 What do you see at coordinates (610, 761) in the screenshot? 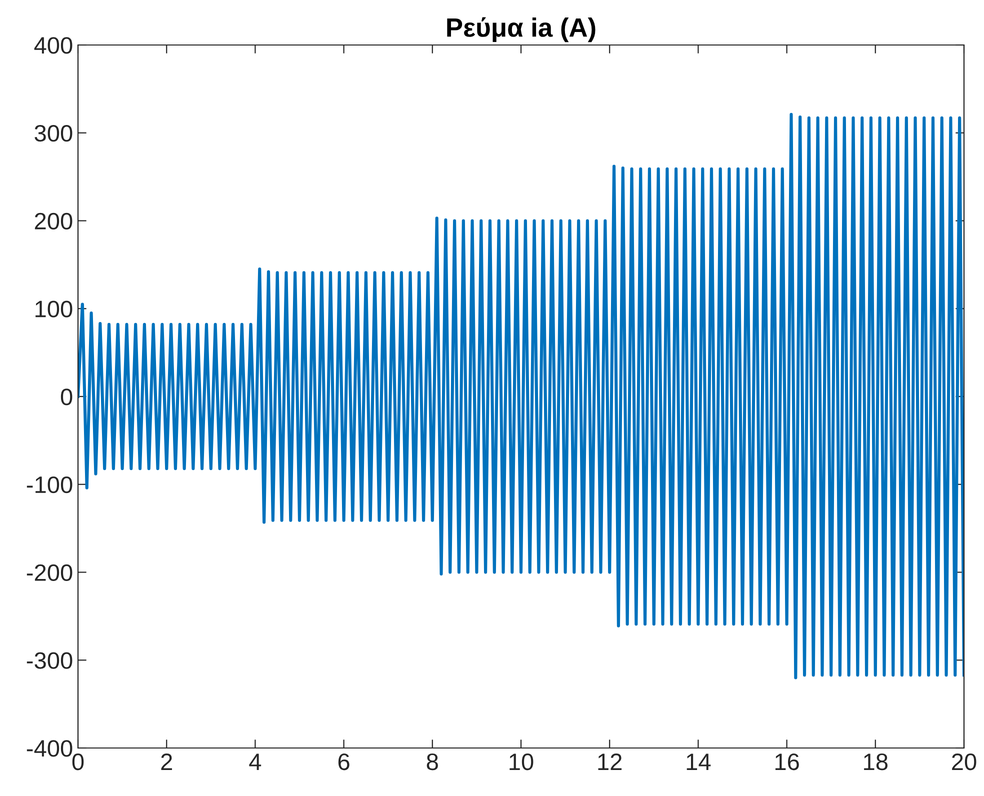
I see `x-tick-label: 12` at bounding box center [610, 761].